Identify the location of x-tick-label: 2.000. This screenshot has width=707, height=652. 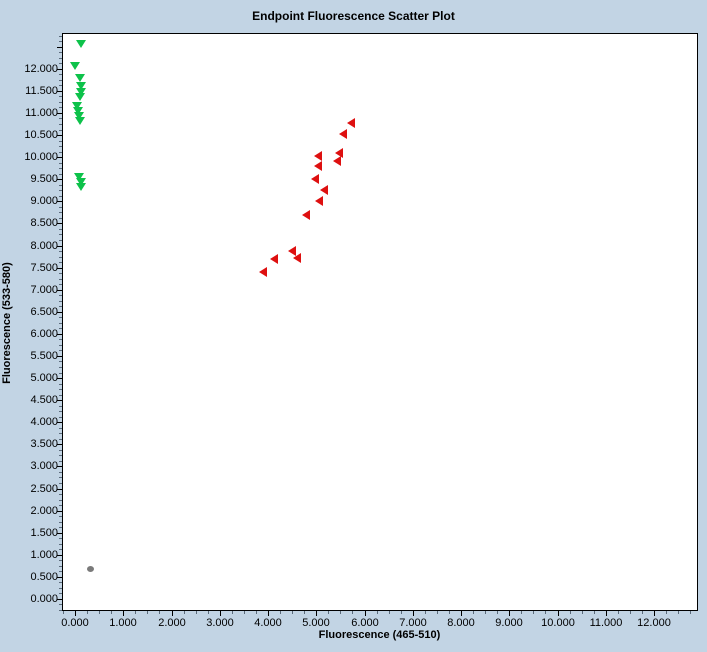
(172, 623).